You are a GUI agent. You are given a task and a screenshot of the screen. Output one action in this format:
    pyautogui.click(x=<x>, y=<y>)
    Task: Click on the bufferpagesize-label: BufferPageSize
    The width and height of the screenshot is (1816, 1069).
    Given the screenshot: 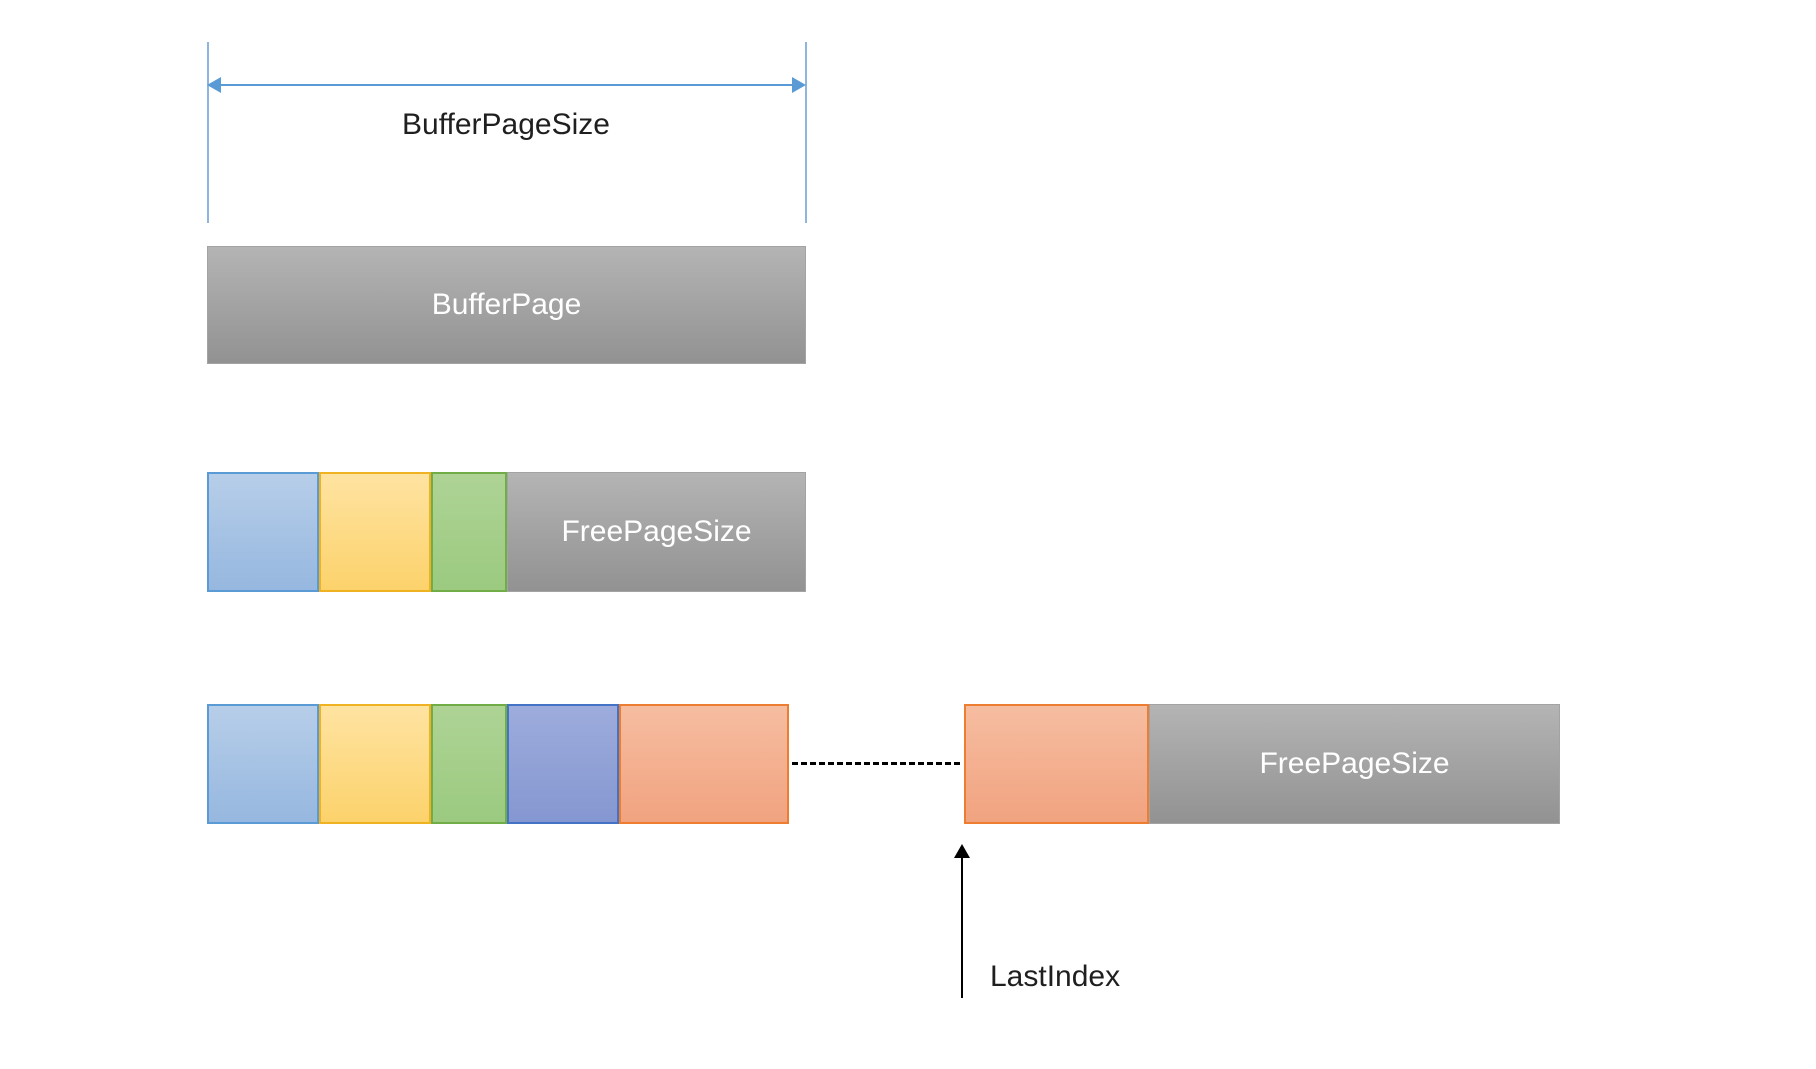 What is the action you would take?
    pyautogui.click(x=506, y=124)
    